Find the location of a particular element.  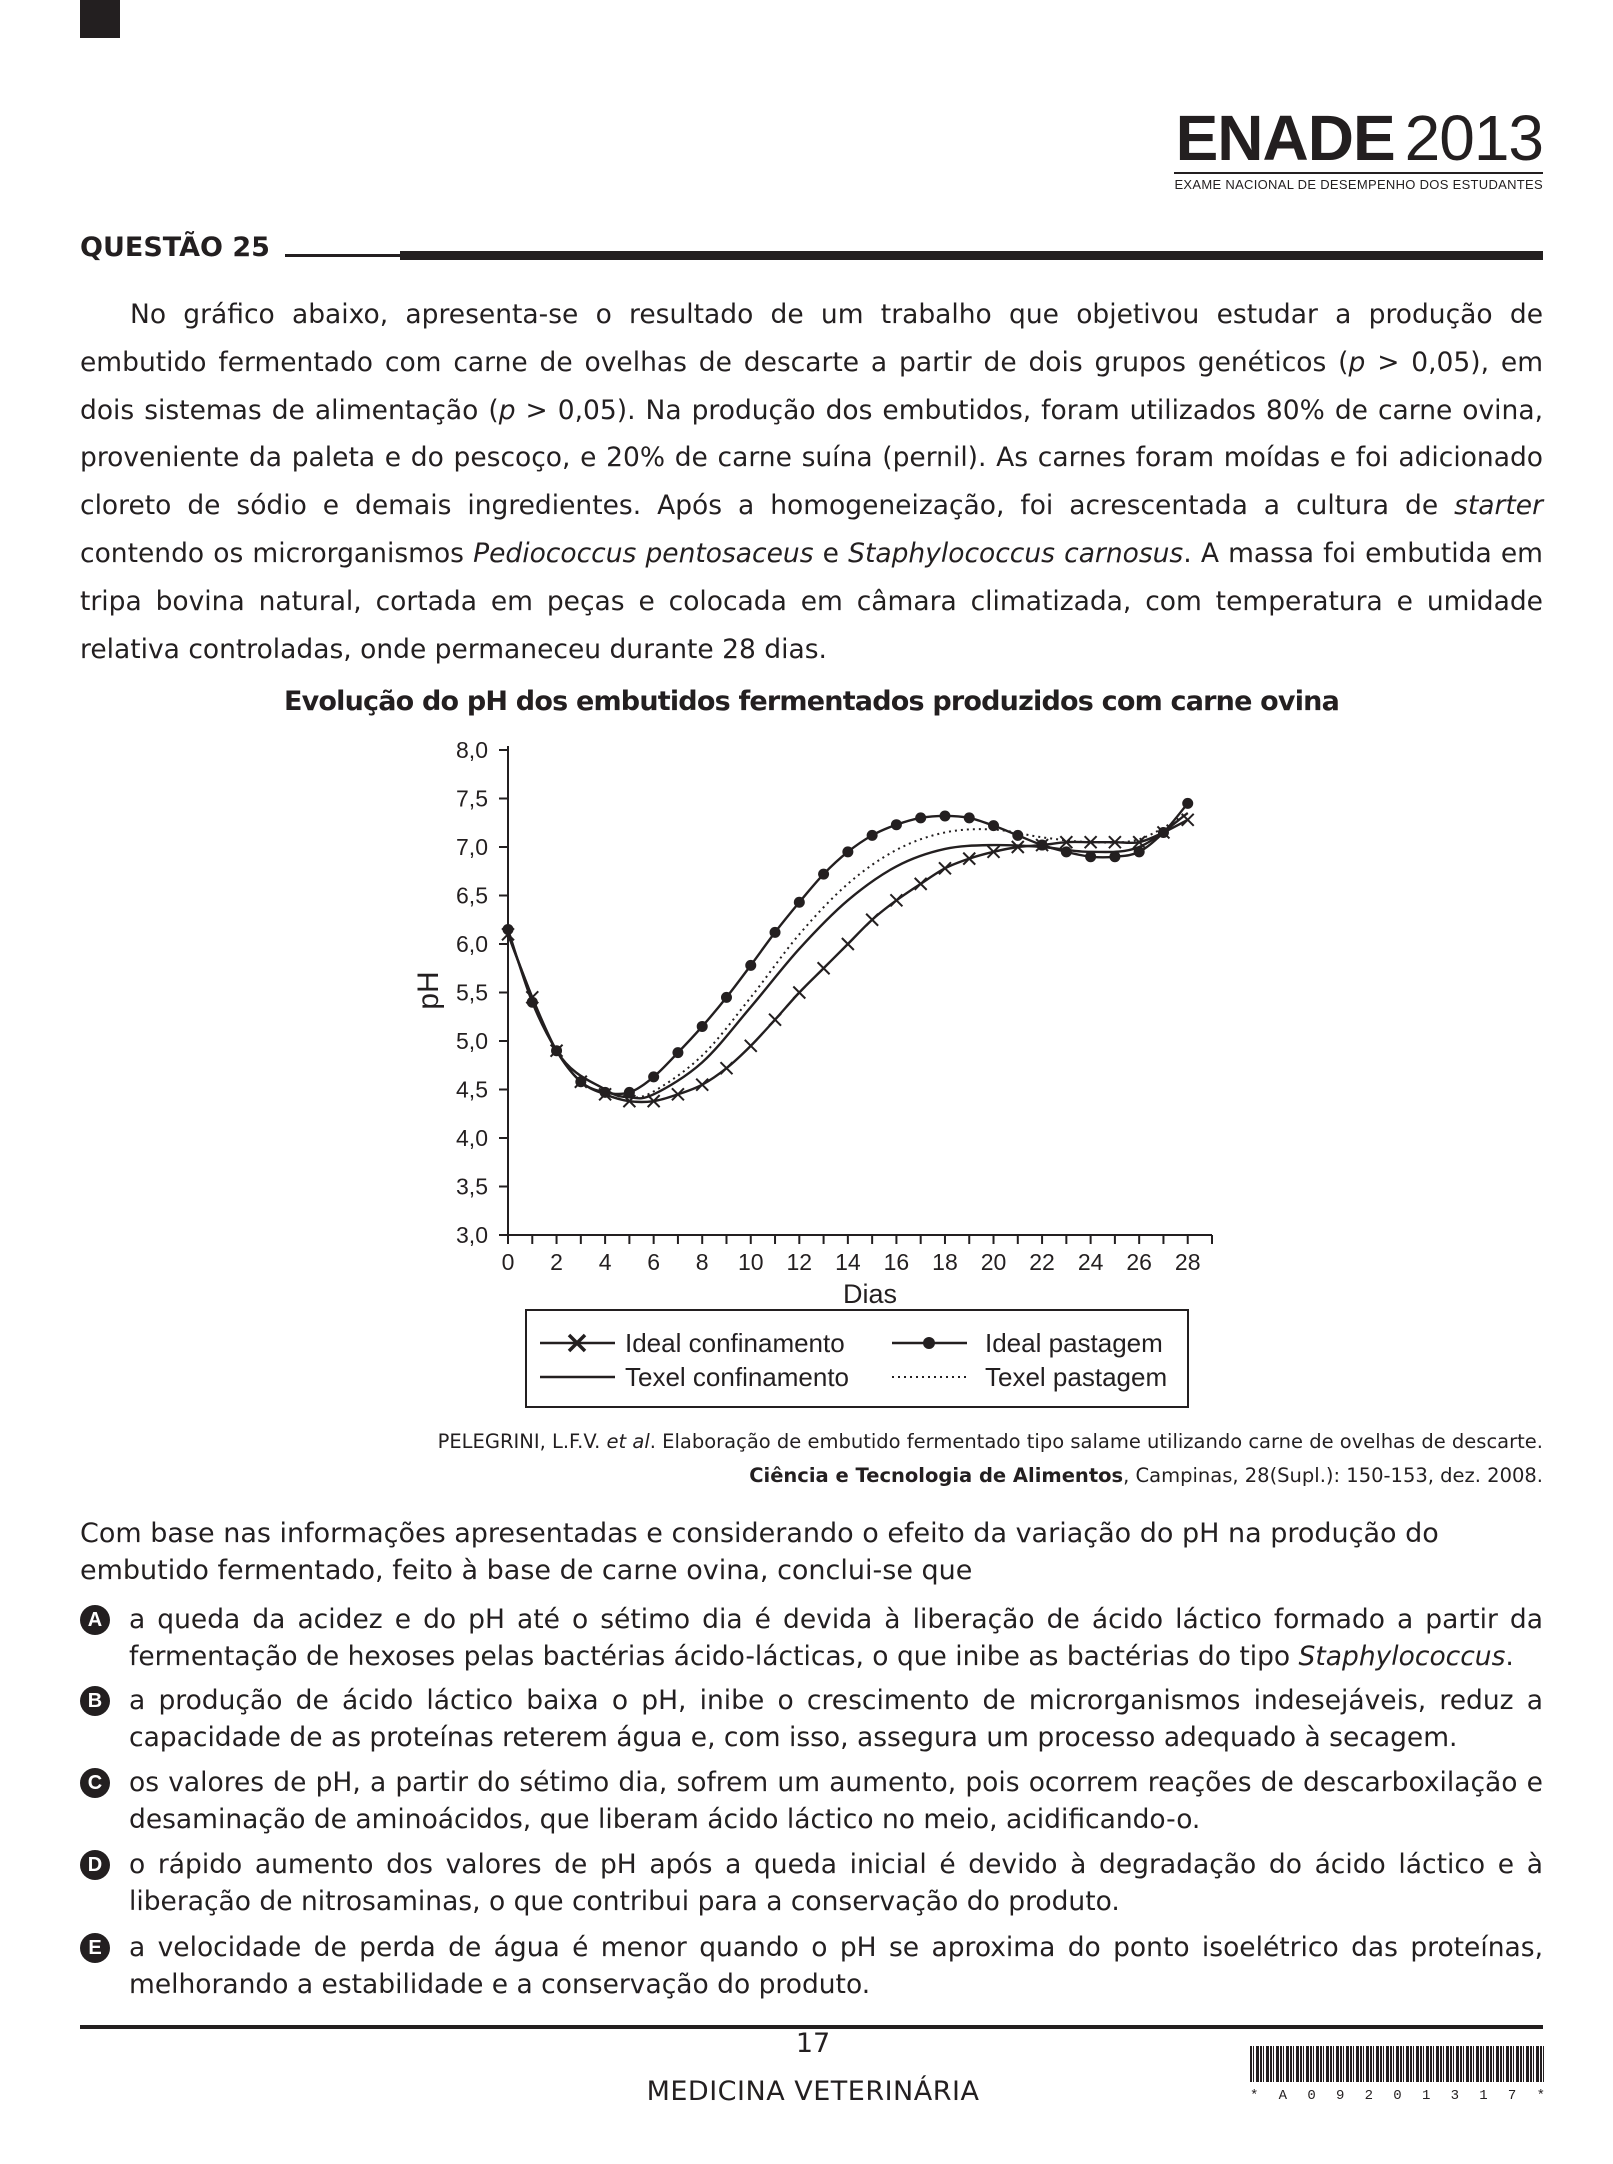

x-tick-label: 4 is located at coordinates (605, 1262).